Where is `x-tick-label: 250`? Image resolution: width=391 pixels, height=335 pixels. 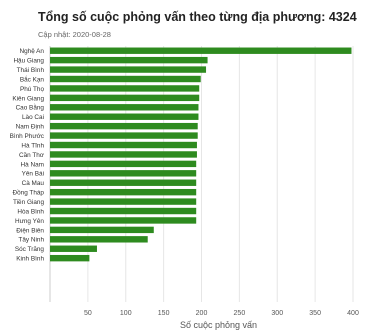
x-tick-label: 250 is located at coordinates (240, 313).